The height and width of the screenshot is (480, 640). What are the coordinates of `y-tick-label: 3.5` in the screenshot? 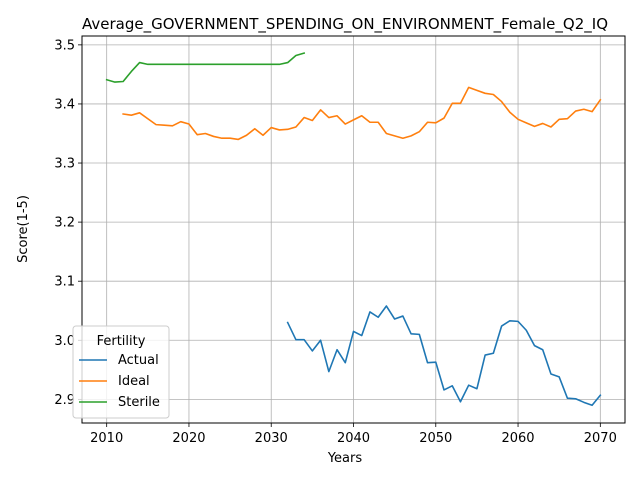 It's located at (64, 45).